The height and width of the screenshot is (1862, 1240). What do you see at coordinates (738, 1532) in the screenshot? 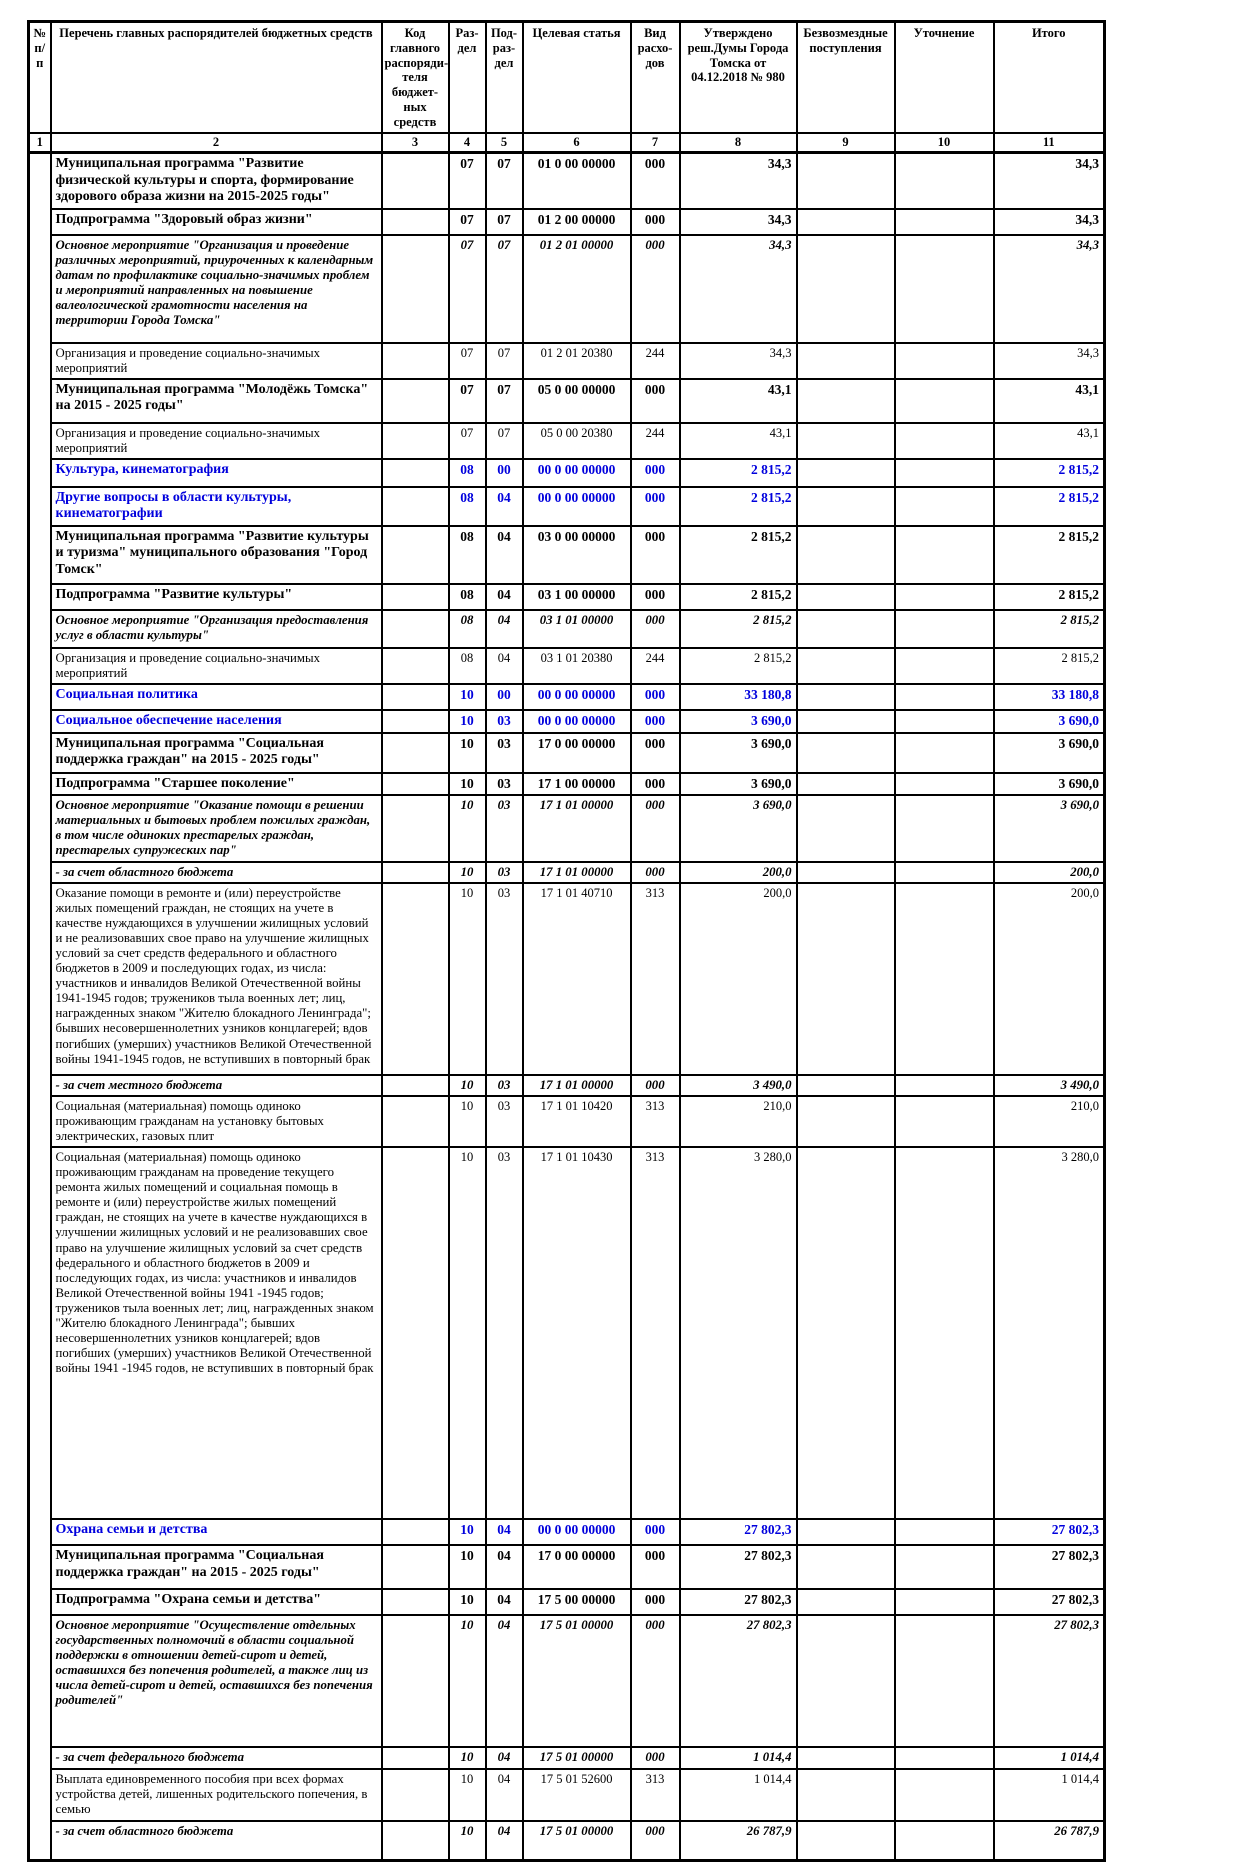
I see `approved-amount-cell: 27 802,3` at bounding box center [738, 1532].